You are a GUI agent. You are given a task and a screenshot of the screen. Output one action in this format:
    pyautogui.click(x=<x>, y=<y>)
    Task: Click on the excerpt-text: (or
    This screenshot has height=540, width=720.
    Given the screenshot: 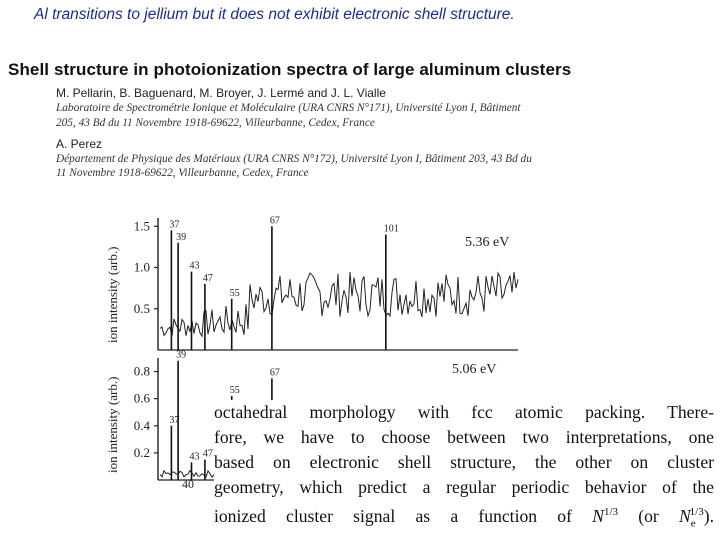 What is the action you would take?
    pyautogui.click(x=649, y=515)
    